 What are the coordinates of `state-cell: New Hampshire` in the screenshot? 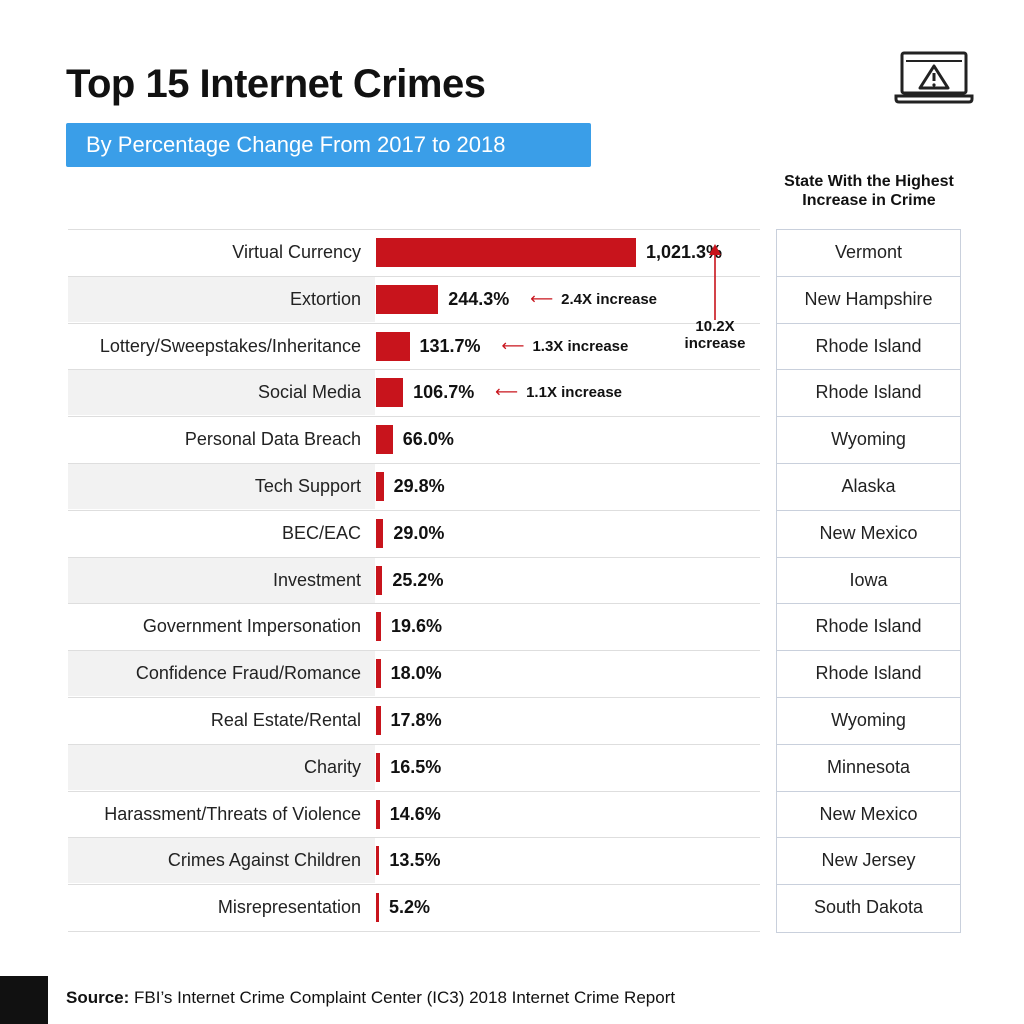 It's located at (868, 300).